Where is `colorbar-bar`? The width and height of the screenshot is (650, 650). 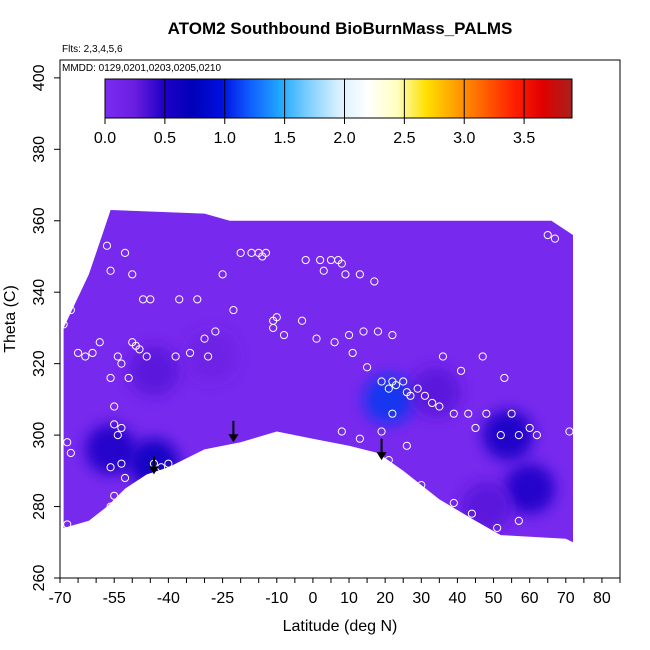
colorbar-bar is located at coordinates (338, 98).